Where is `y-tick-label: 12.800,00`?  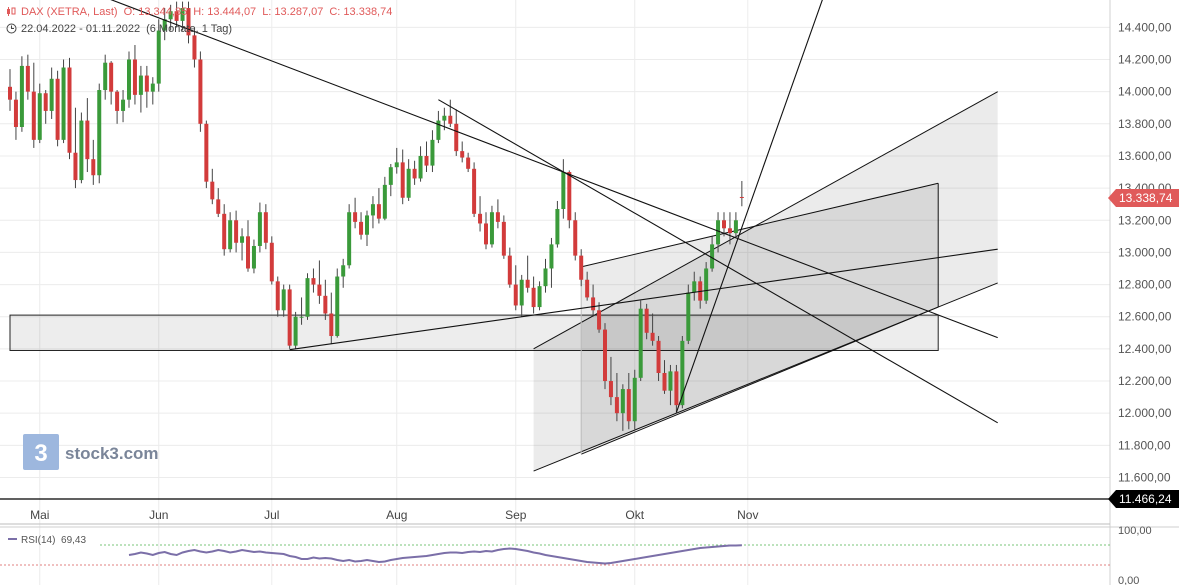 y-tick-label: 12.800,00 is located at coordinates (1145, 285).